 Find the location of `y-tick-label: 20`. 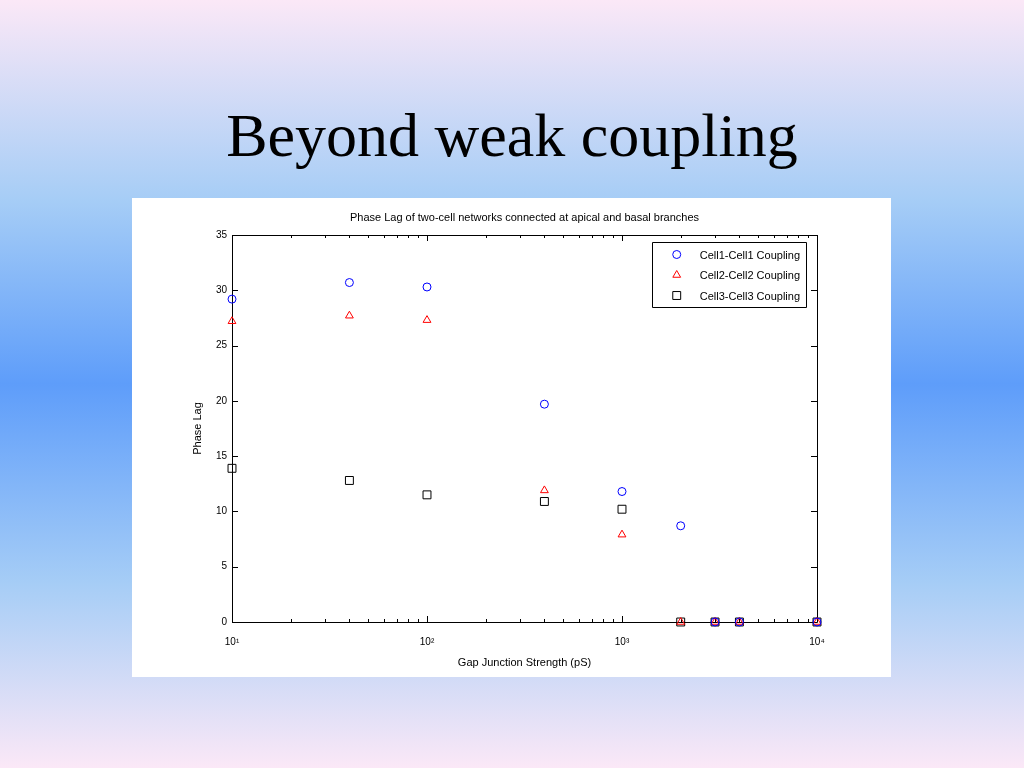

y-tick-label: 20 is located at coordinates (221, 400).